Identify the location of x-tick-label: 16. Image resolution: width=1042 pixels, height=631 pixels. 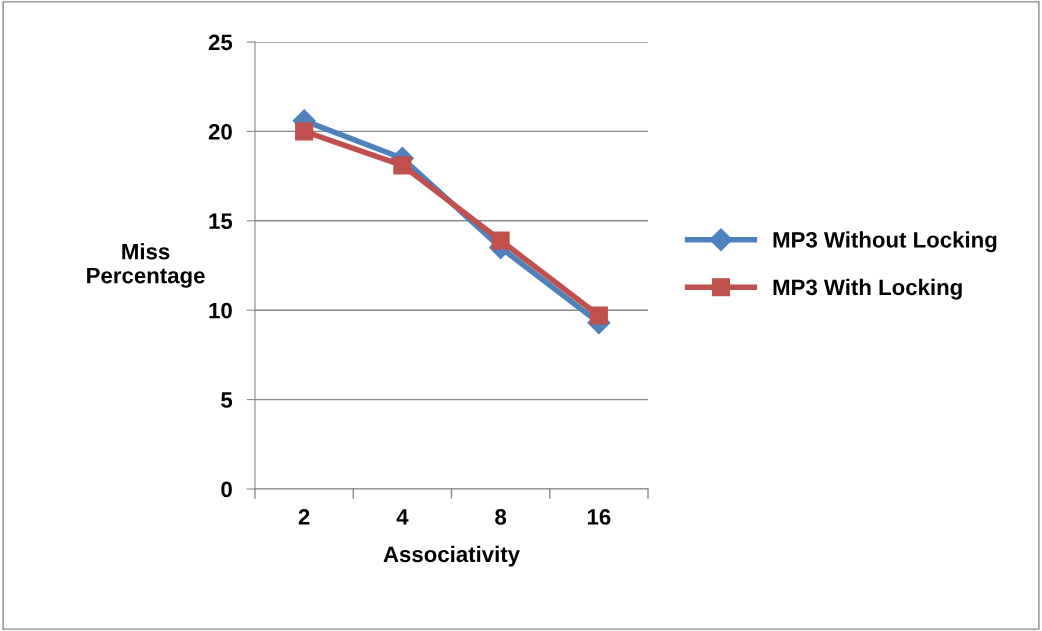
(599, 517).